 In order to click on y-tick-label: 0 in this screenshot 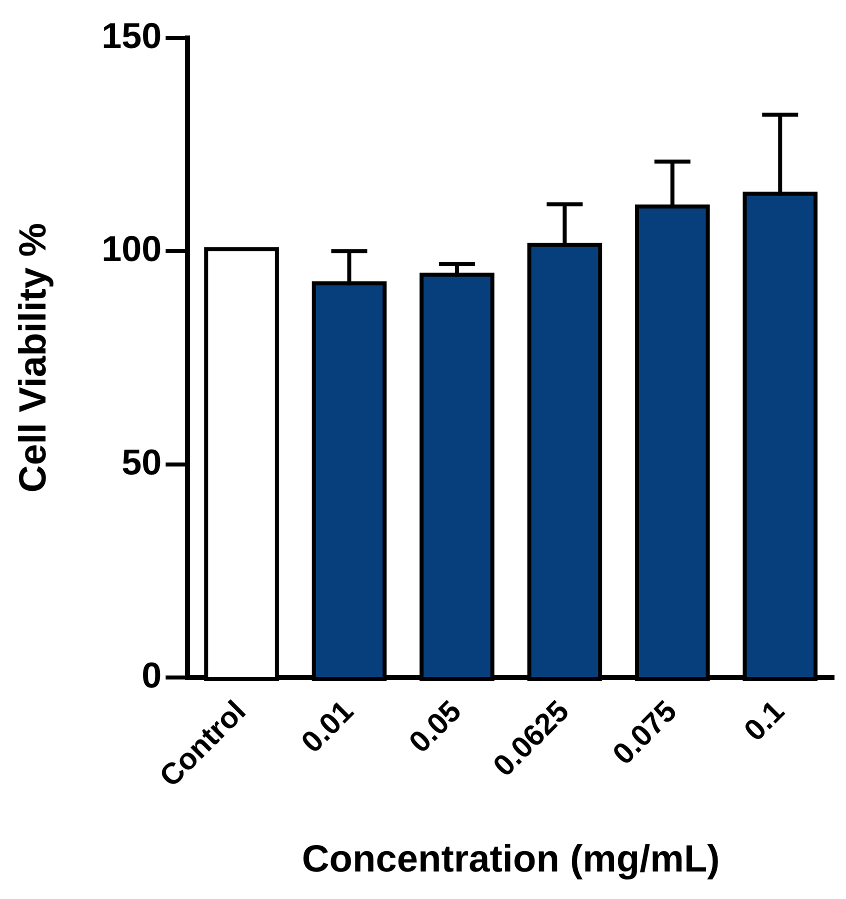, I will do `click(152, 675)`.